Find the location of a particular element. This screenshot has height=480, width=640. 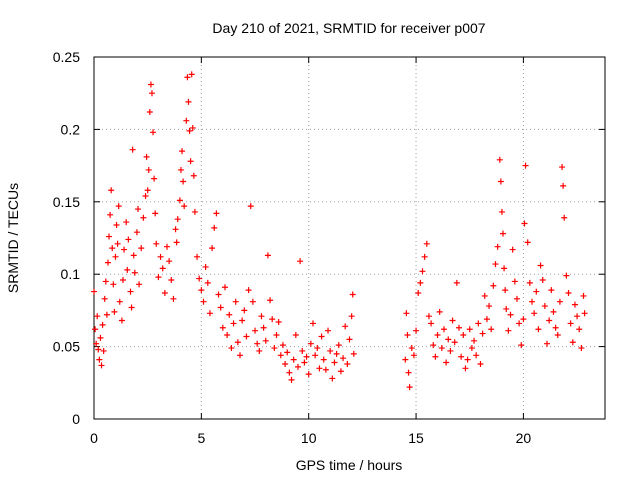

y-tick-label: 0 is located at coordinates (76, 419).